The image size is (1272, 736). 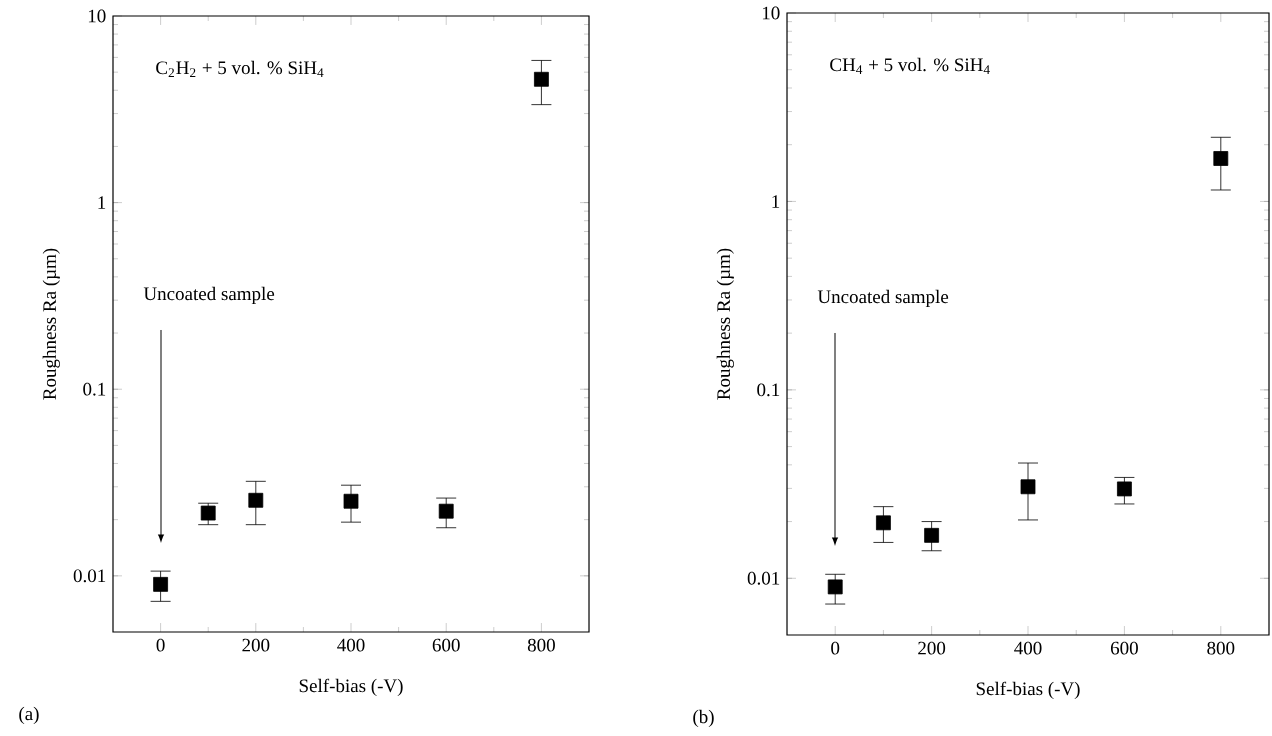 I want to click on text: (a), so click(x=29, y=715).